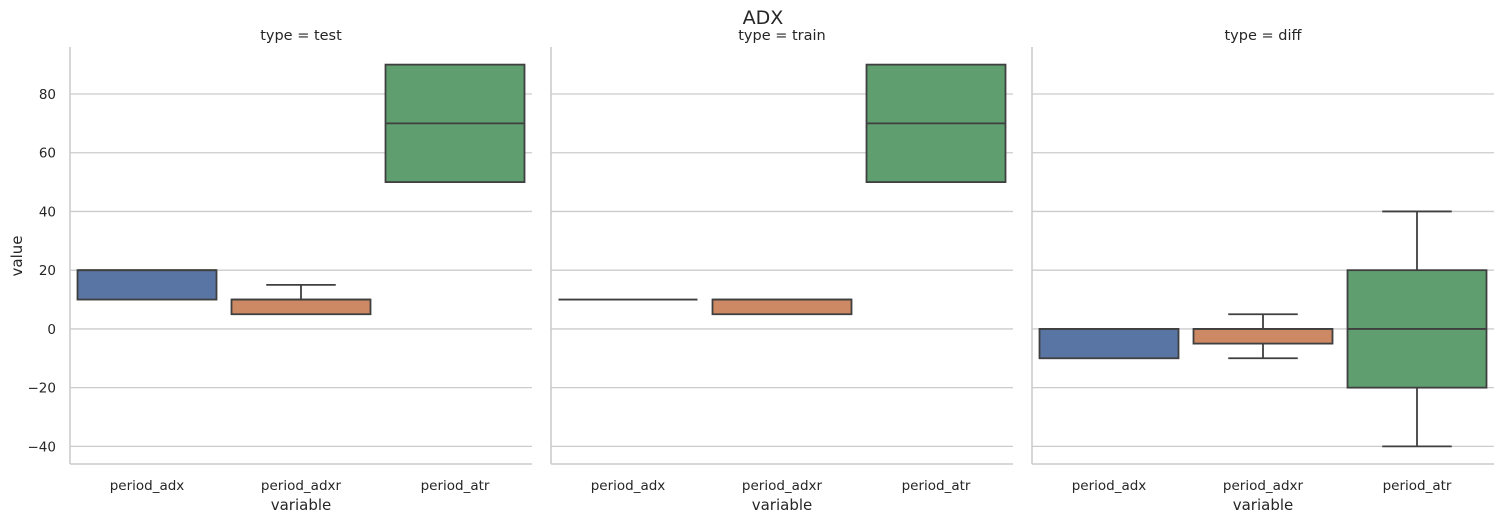 Image resolution: width=1504 pixels, height=522 pixels. What do you see at coordinates (47, 271) in the screenshot?
I see `y-tick-label: 20` at bounding box center [47, 271].